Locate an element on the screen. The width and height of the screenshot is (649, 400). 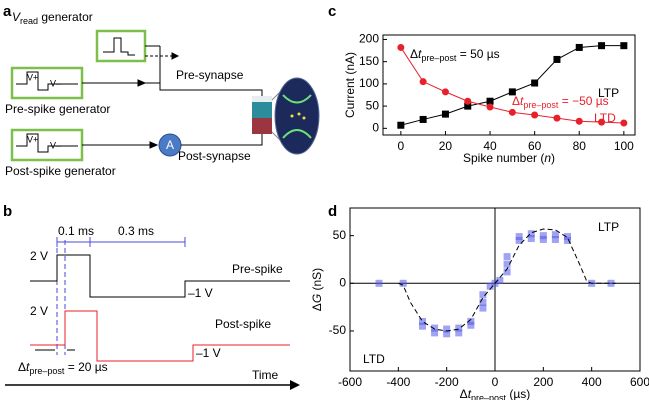
annotation: Δtpre–post = −50 µs is located at coordinates (560, 102).